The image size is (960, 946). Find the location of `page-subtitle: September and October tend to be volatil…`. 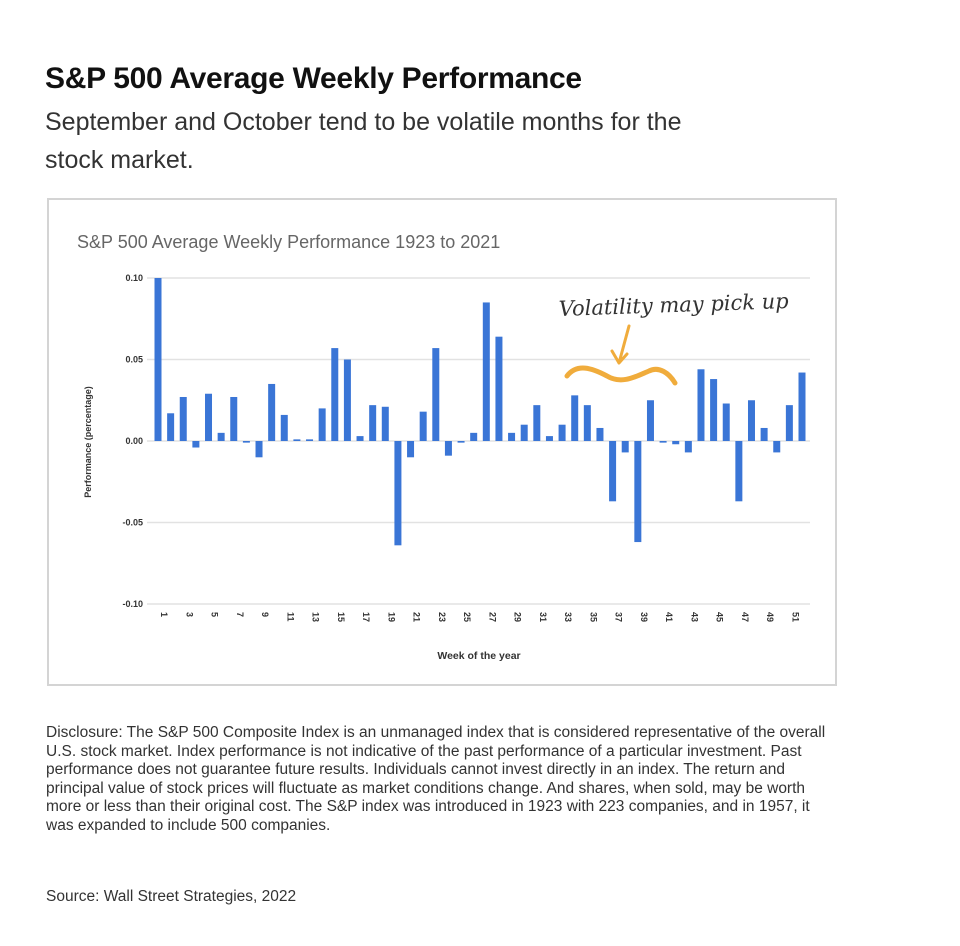

page-subtitle: September and October tend to be volatil… is located at coordinates (363, 141).